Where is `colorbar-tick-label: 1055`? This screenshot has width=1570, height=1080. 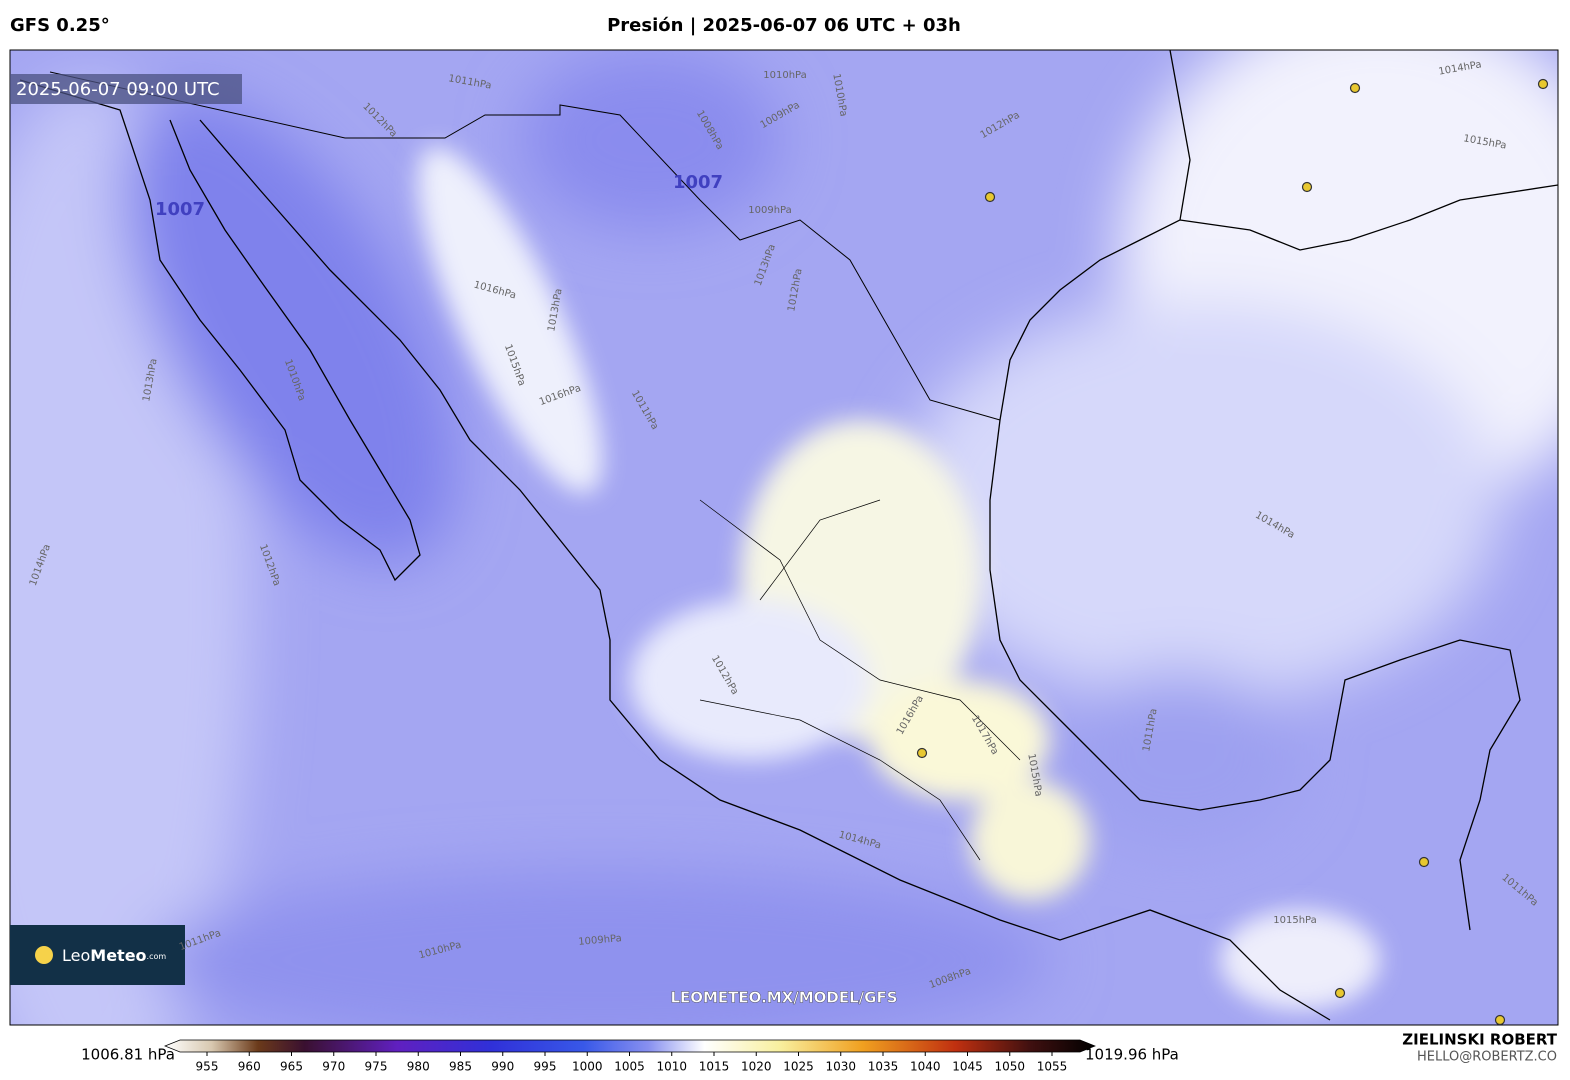
colorbar-tick-label: 1055 is located at coordinates (1052, 1067).